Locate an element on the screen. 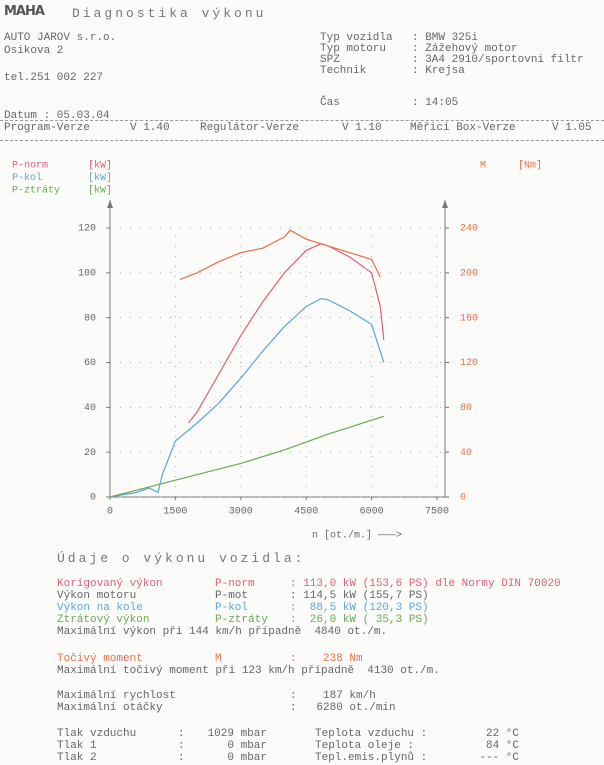  legend-label: P-ztráty is located at coordinates (36, 191).